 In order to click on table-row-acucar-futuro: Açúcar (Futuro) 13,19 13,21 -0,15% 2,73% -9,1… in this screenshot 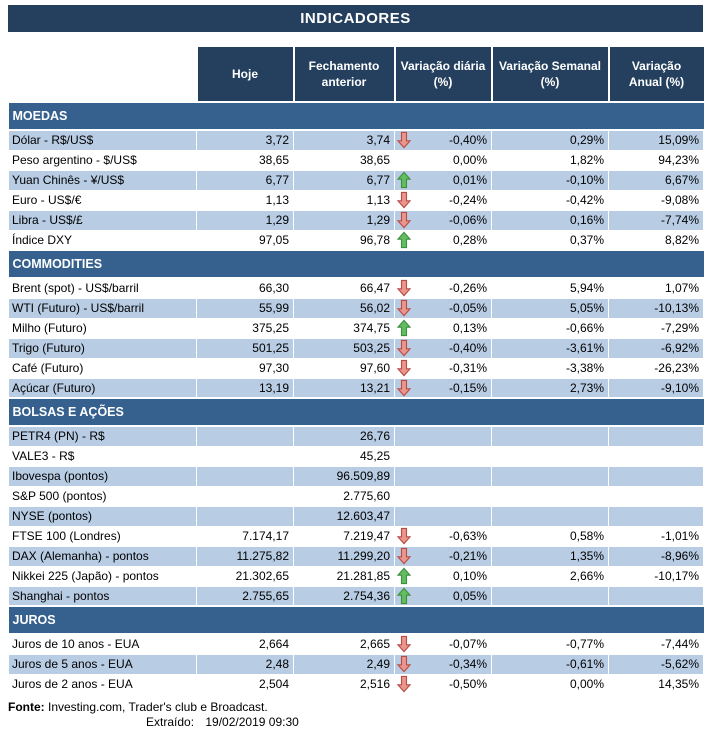, I will do `click(356, 388)`.